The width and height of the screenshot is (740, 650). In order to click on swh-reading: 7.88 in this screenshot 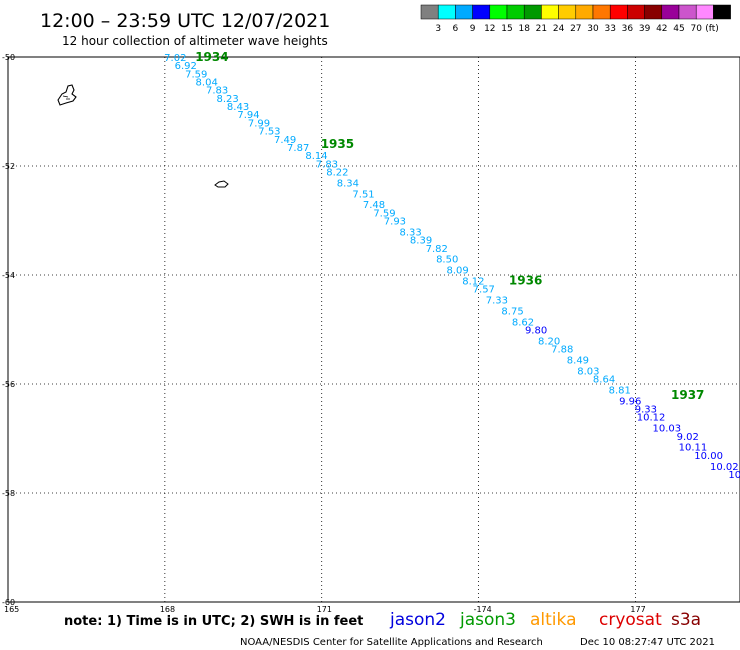, I will do `click(562, 350)`.